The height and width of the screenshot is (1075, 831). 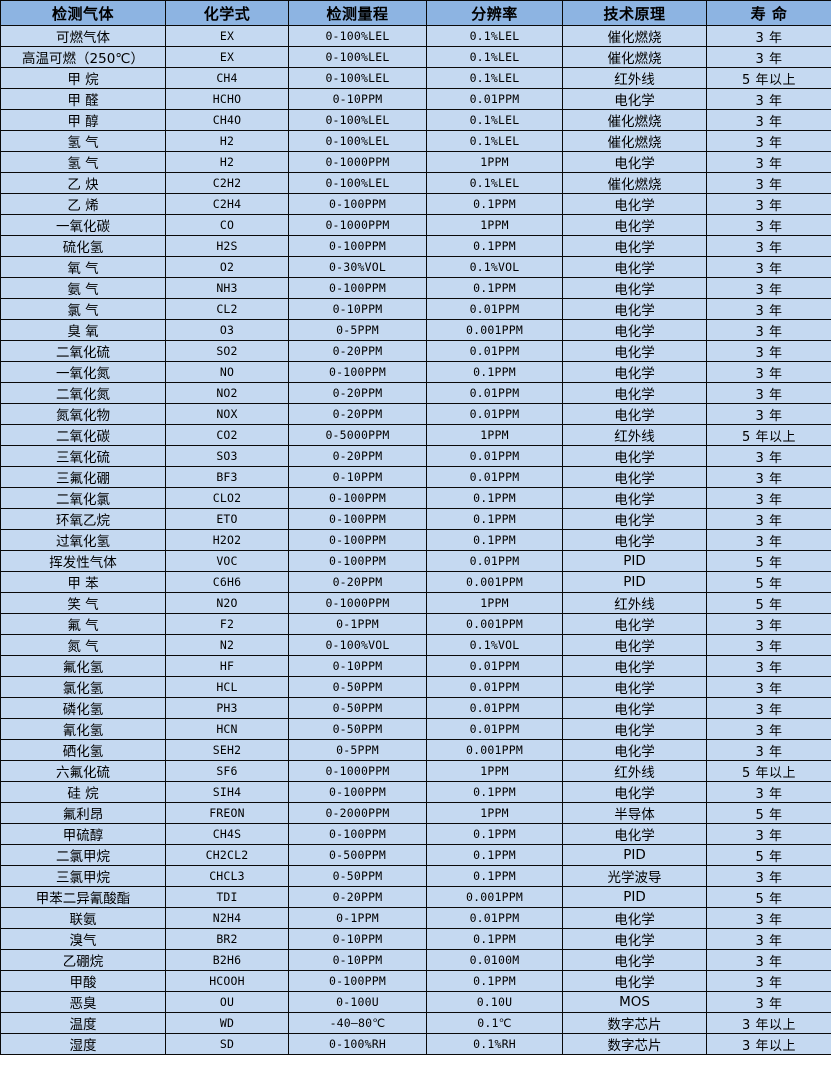 What do you see at coordinates (83, 750) in the screenshot?
I see `cell-gas: 硒化氢` at bounding box center [83, 750].